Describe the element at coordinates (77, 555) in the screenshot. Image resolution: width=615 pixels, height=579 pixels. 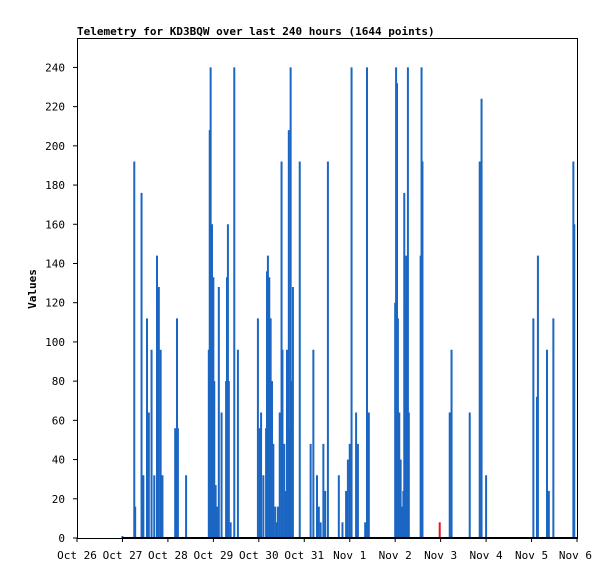
I see `x-tick-label: Oct 26` at that location.